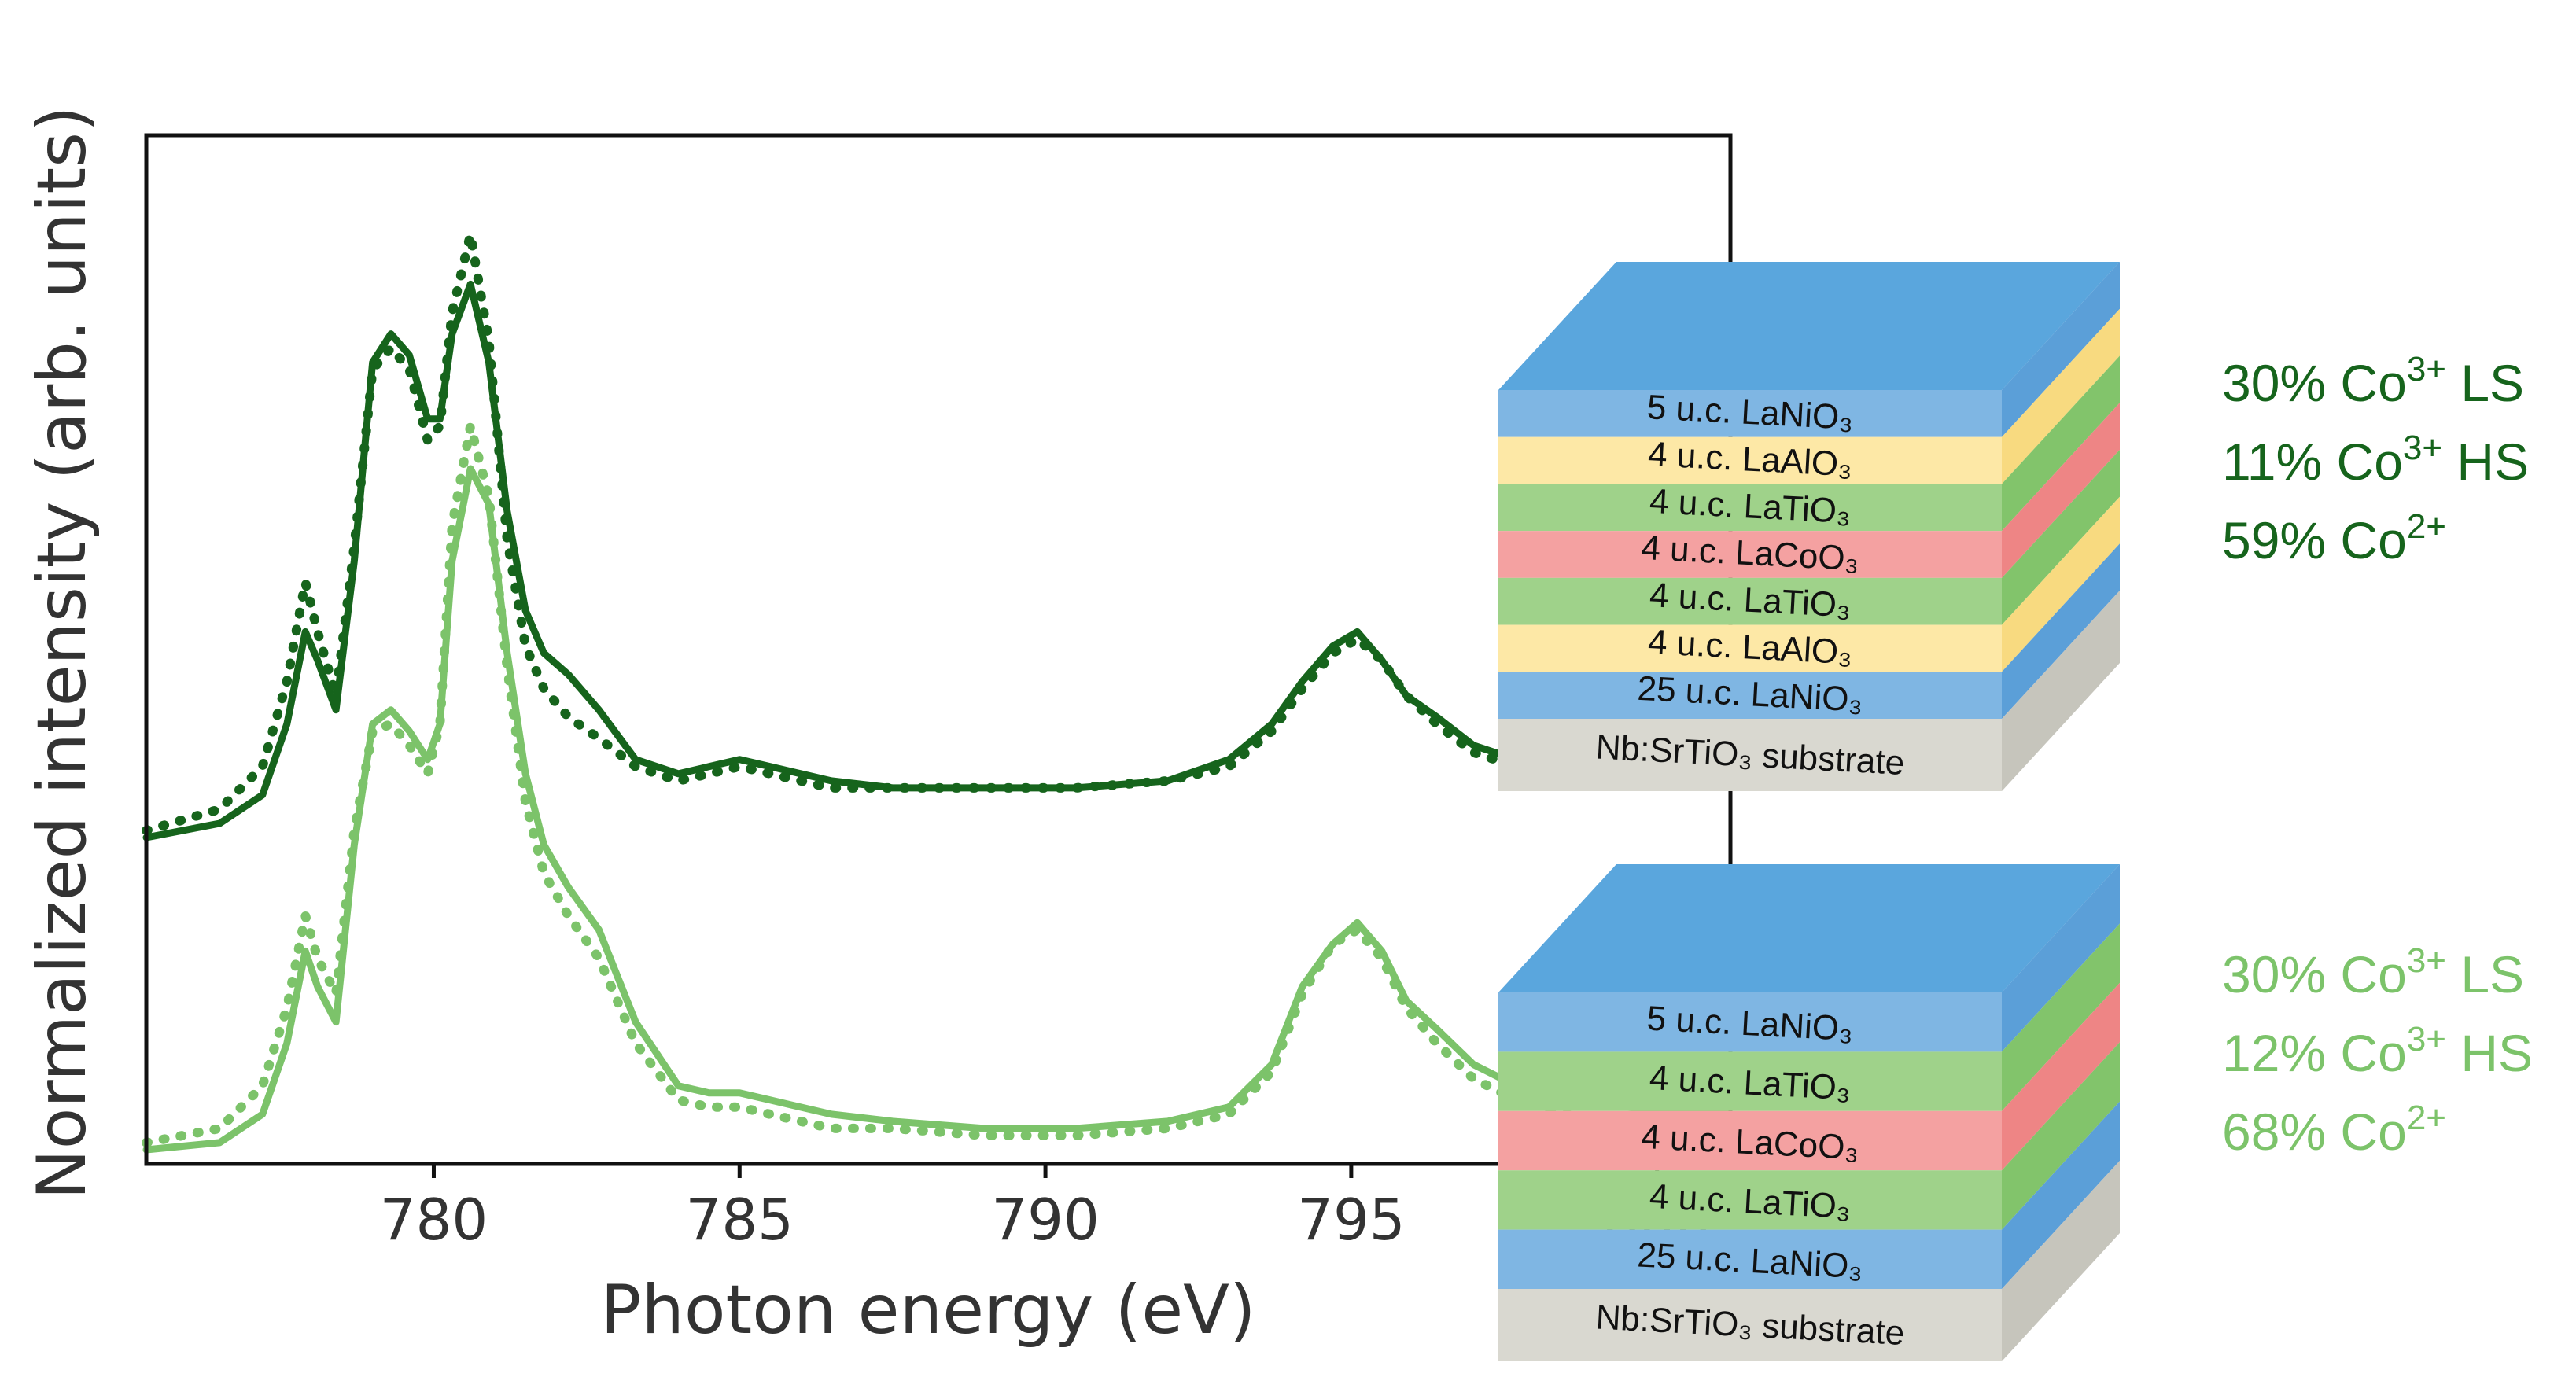 The height and width of the screenshot is (1377, 2576). Describe the element at coordinates (1045, 1220) in the screenshot. I see `x-tick-label: 790` at that location.